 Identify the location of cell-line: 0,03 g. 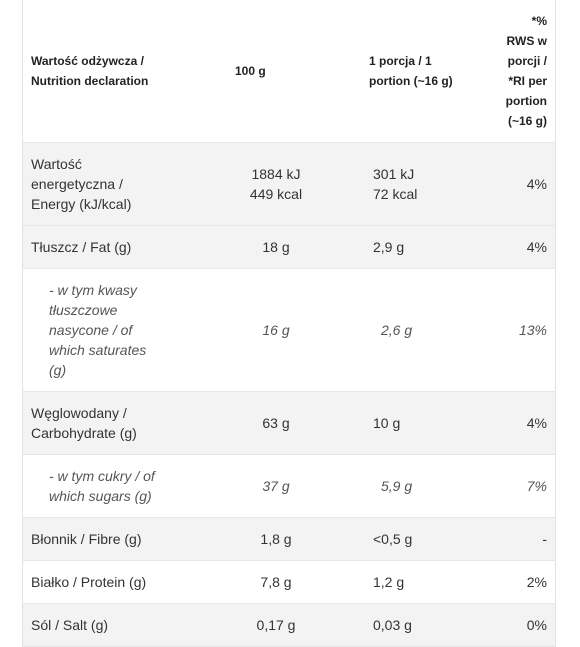
(392, 625).